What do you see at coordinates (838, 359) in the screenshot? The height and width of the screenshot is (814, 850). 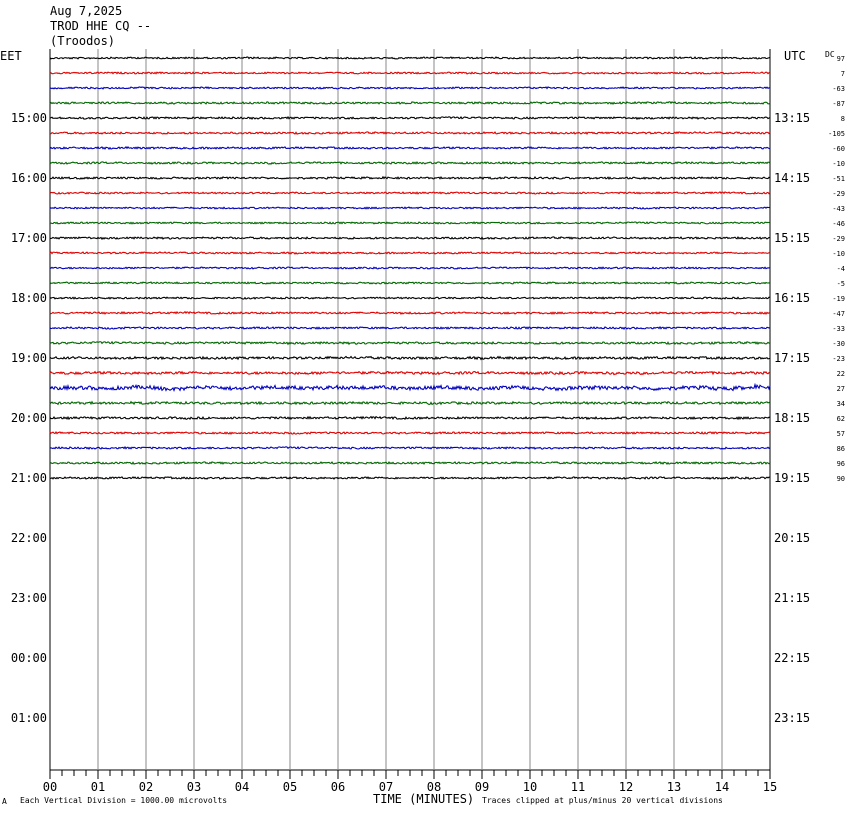 I see `dc-offset-label: -23` at bounding box center [838, 359].